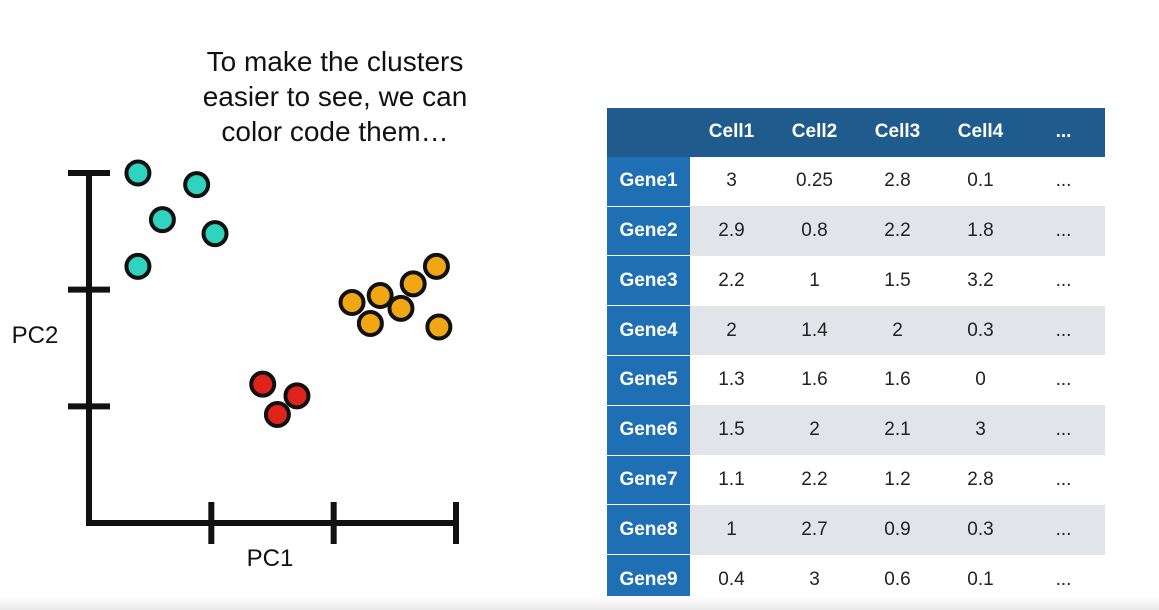 This screenshot has width=1159, height=610. What do you see at coordinates (648, 281) in the screenshot?
I see `row-header: Gene3` at bounding box center [648, 281].